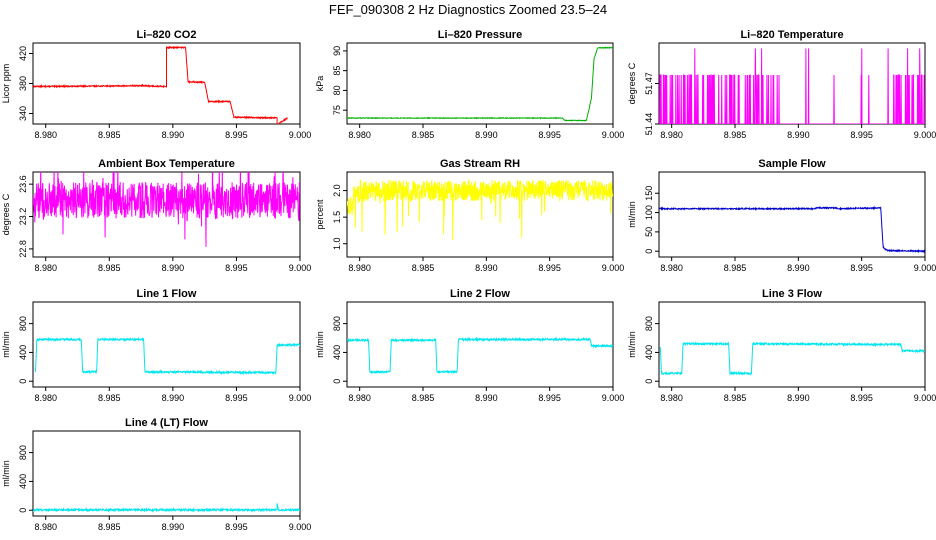 This screenshot has width=936, height=540. What do you see at coordinates (320, 214) in the screenshot?
I see `y-axis-label: percent` at bounding box center [320, 214].